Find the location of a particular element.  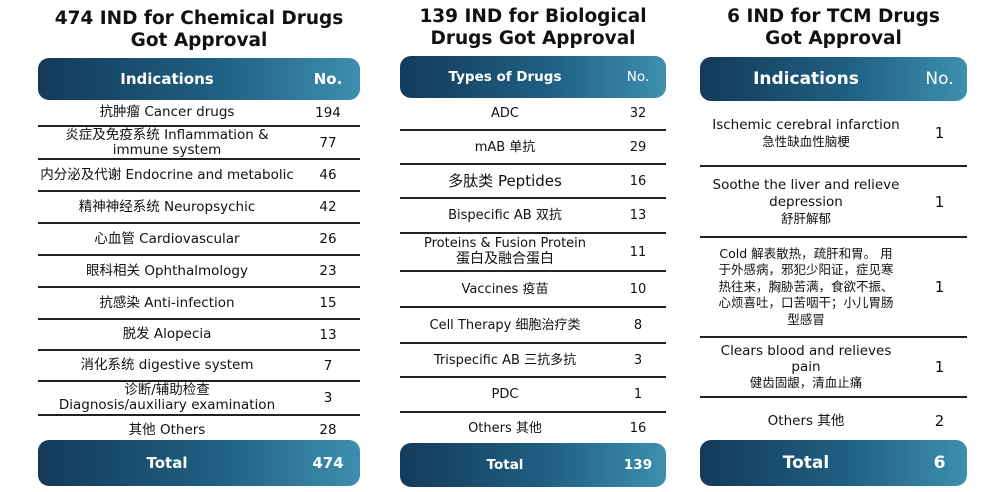

row-label-line: depression is located at coordinates (806, 201).